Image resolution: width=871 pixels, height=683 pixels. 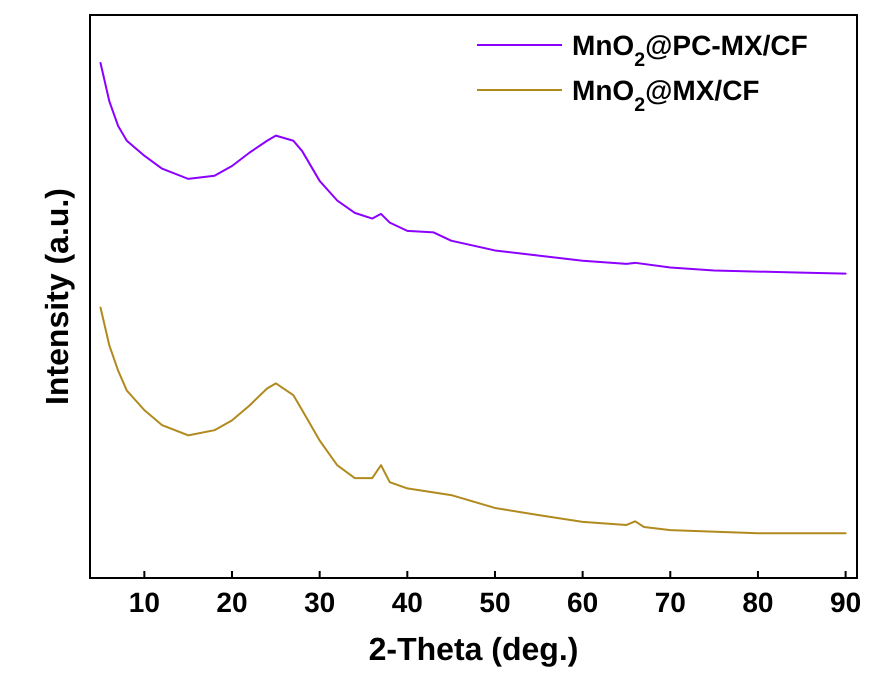 I want to click on x-tick-label: 10, so click(x=144, y=602).